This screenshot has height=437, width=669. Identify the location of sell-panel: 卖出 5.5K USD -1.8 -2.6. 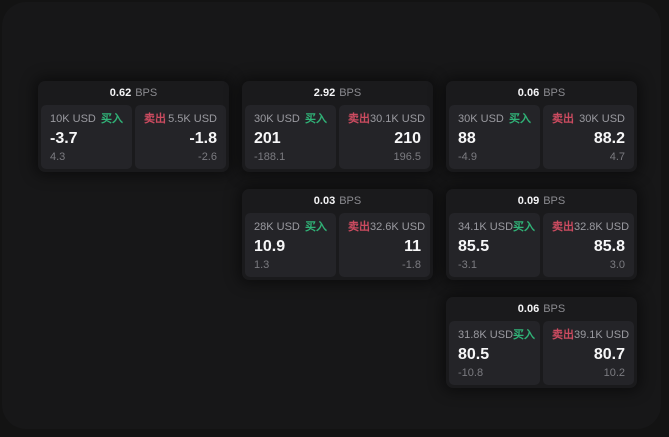
(180, 137).